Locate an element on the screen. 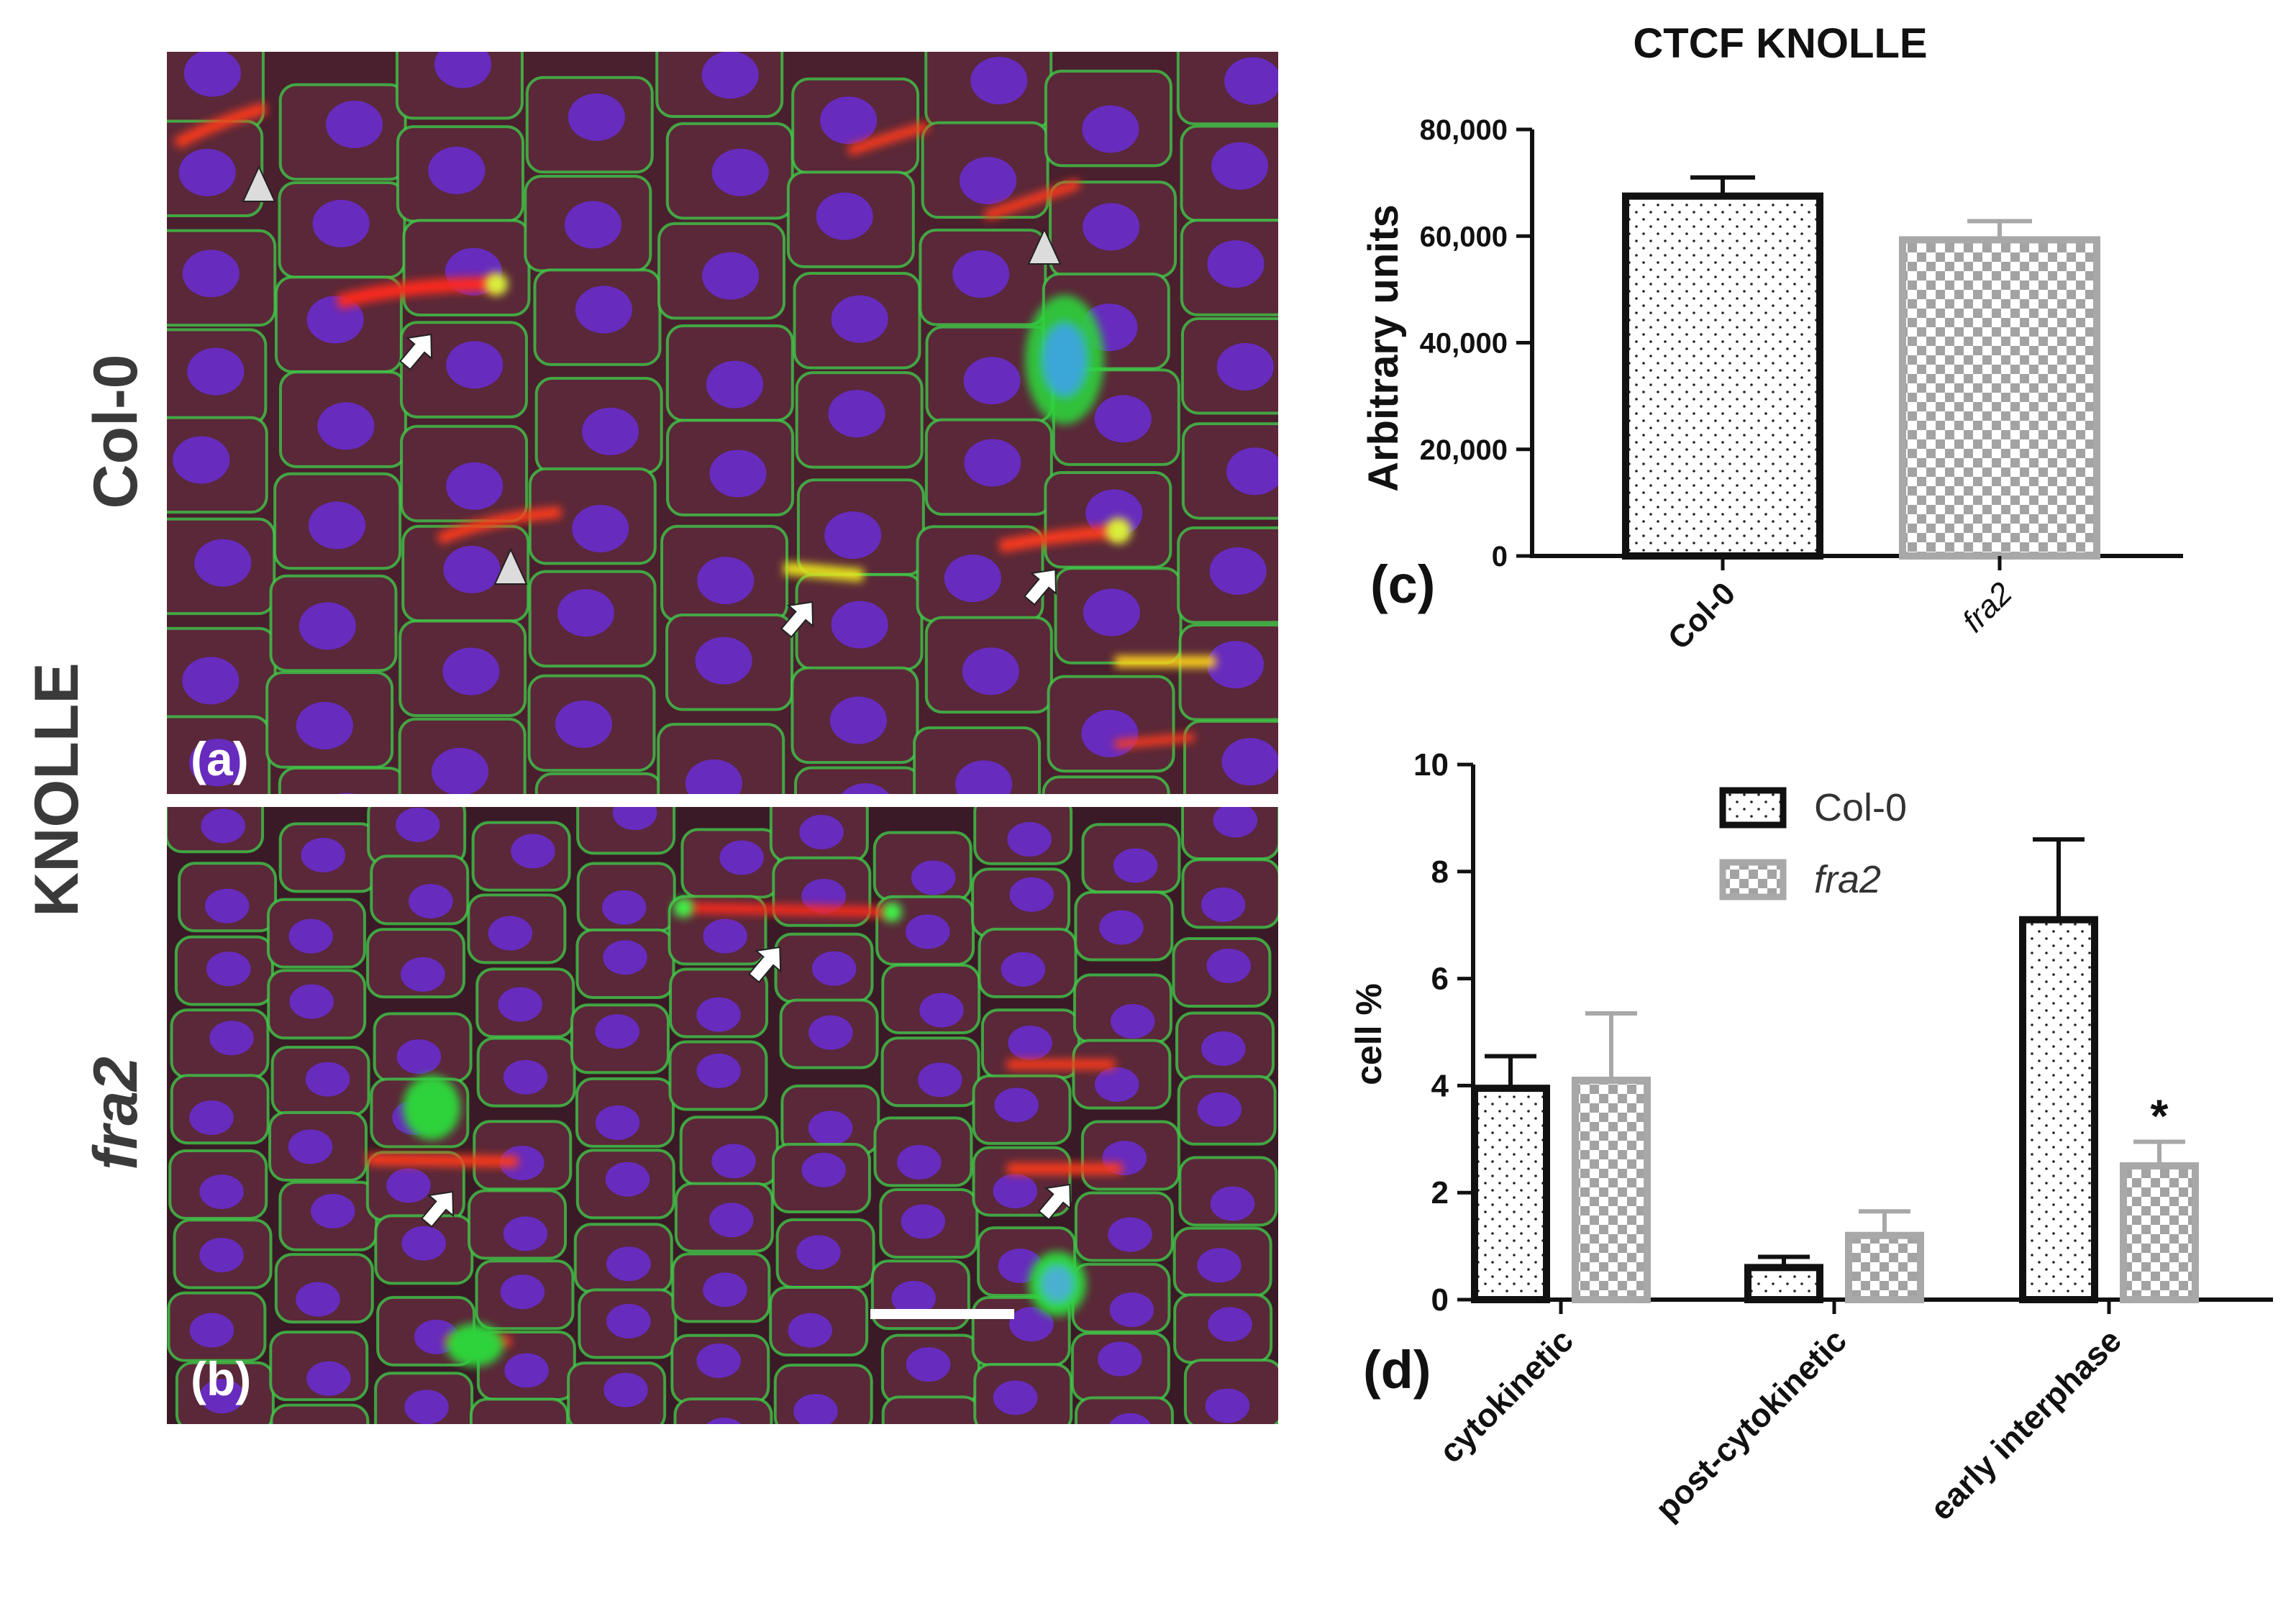 The image size is (2296, 1601). panel-separator is located at coordinates (722, 800).